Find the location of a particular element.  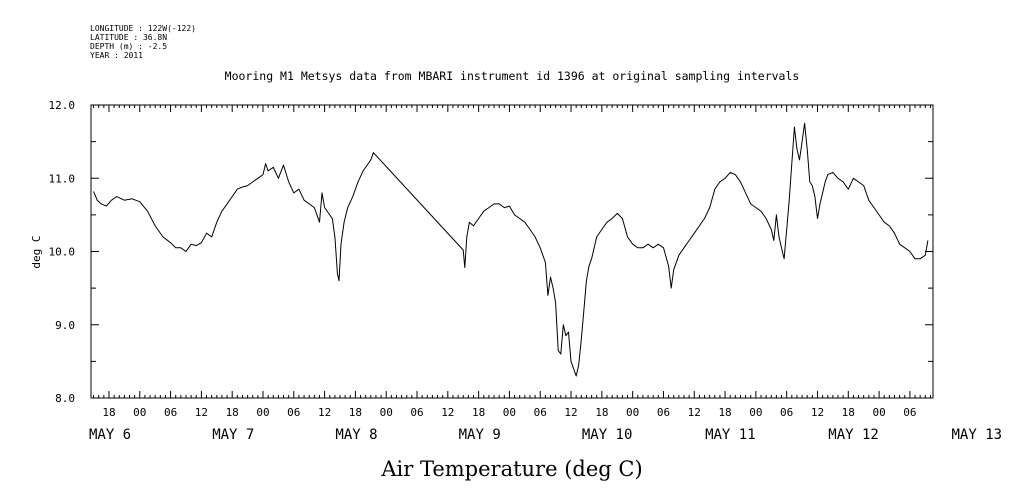

depth-label: DEPTH (m) : -2.5 is located at coordinates (128, 46).